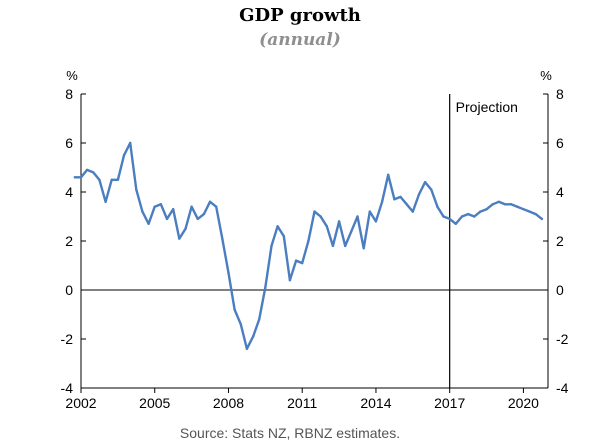  Describe the element at coordinates (67, 388) in the screenshot. I see `left-y-tick-label: -4` at that location.